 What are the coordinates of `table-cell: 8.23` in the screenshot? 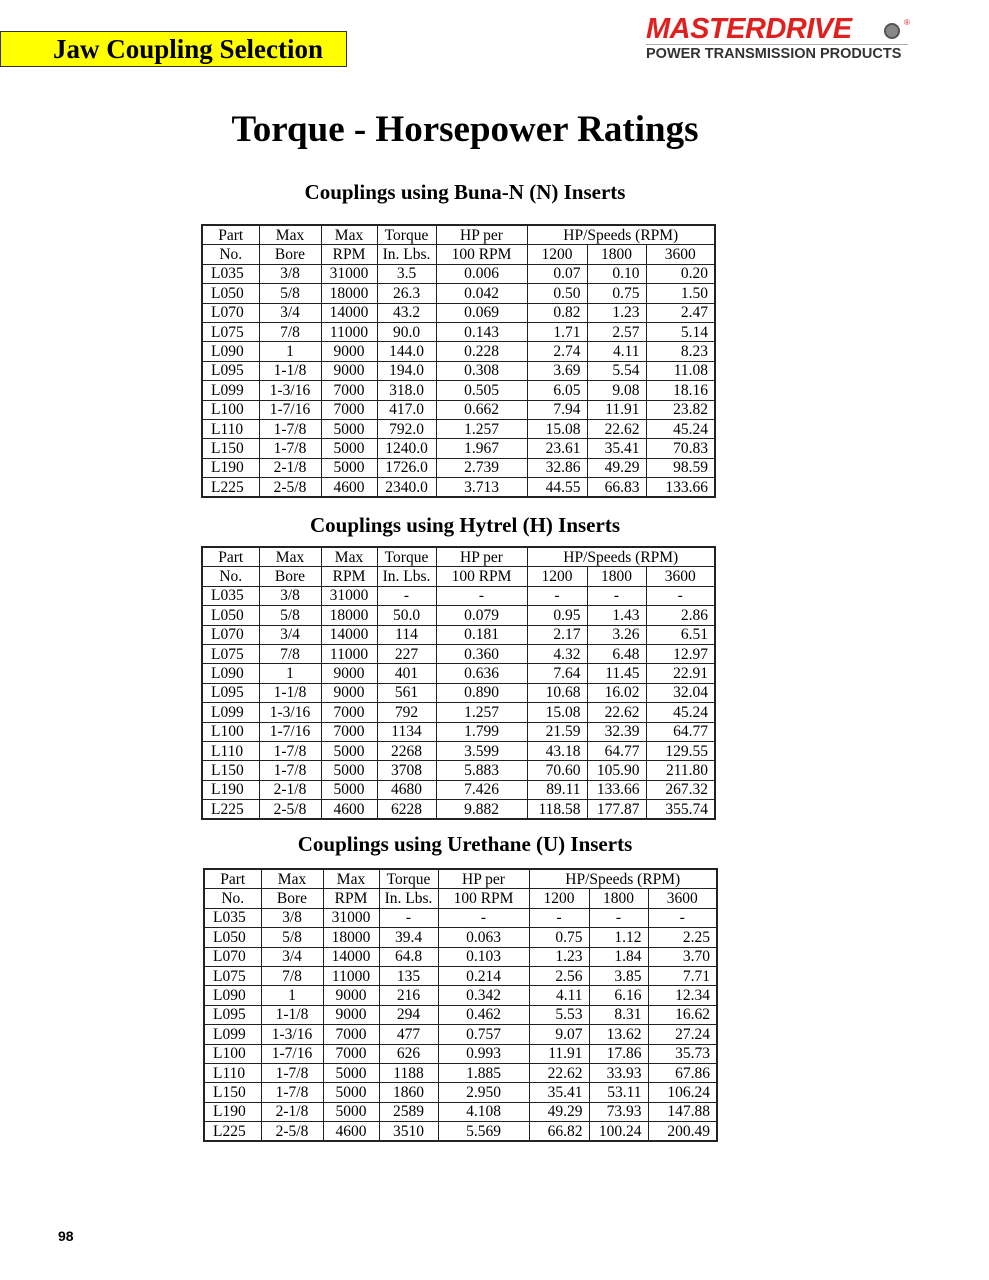 It's located at (680, 351).